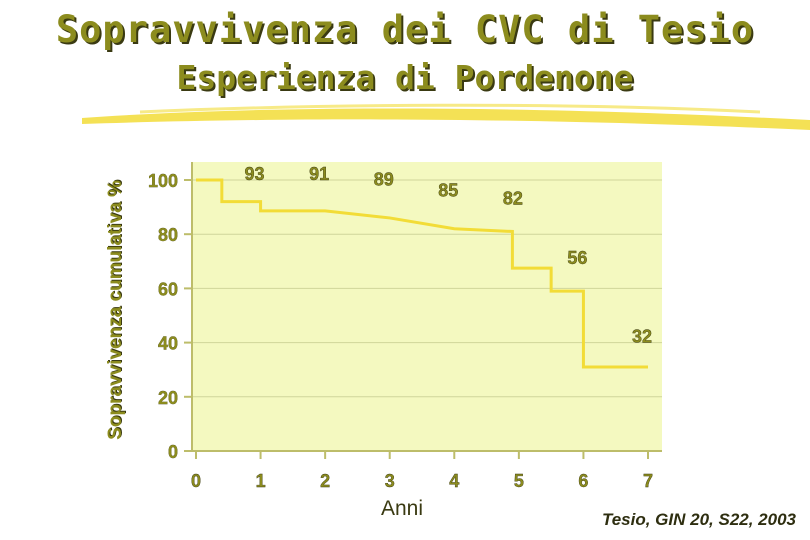 This screenshot has width=810, height=540. Describe the element at coordinates (405, 29) in the screenshot. I see `chart-title: Sopravvivenza dei CVC di Tesio` at that location.